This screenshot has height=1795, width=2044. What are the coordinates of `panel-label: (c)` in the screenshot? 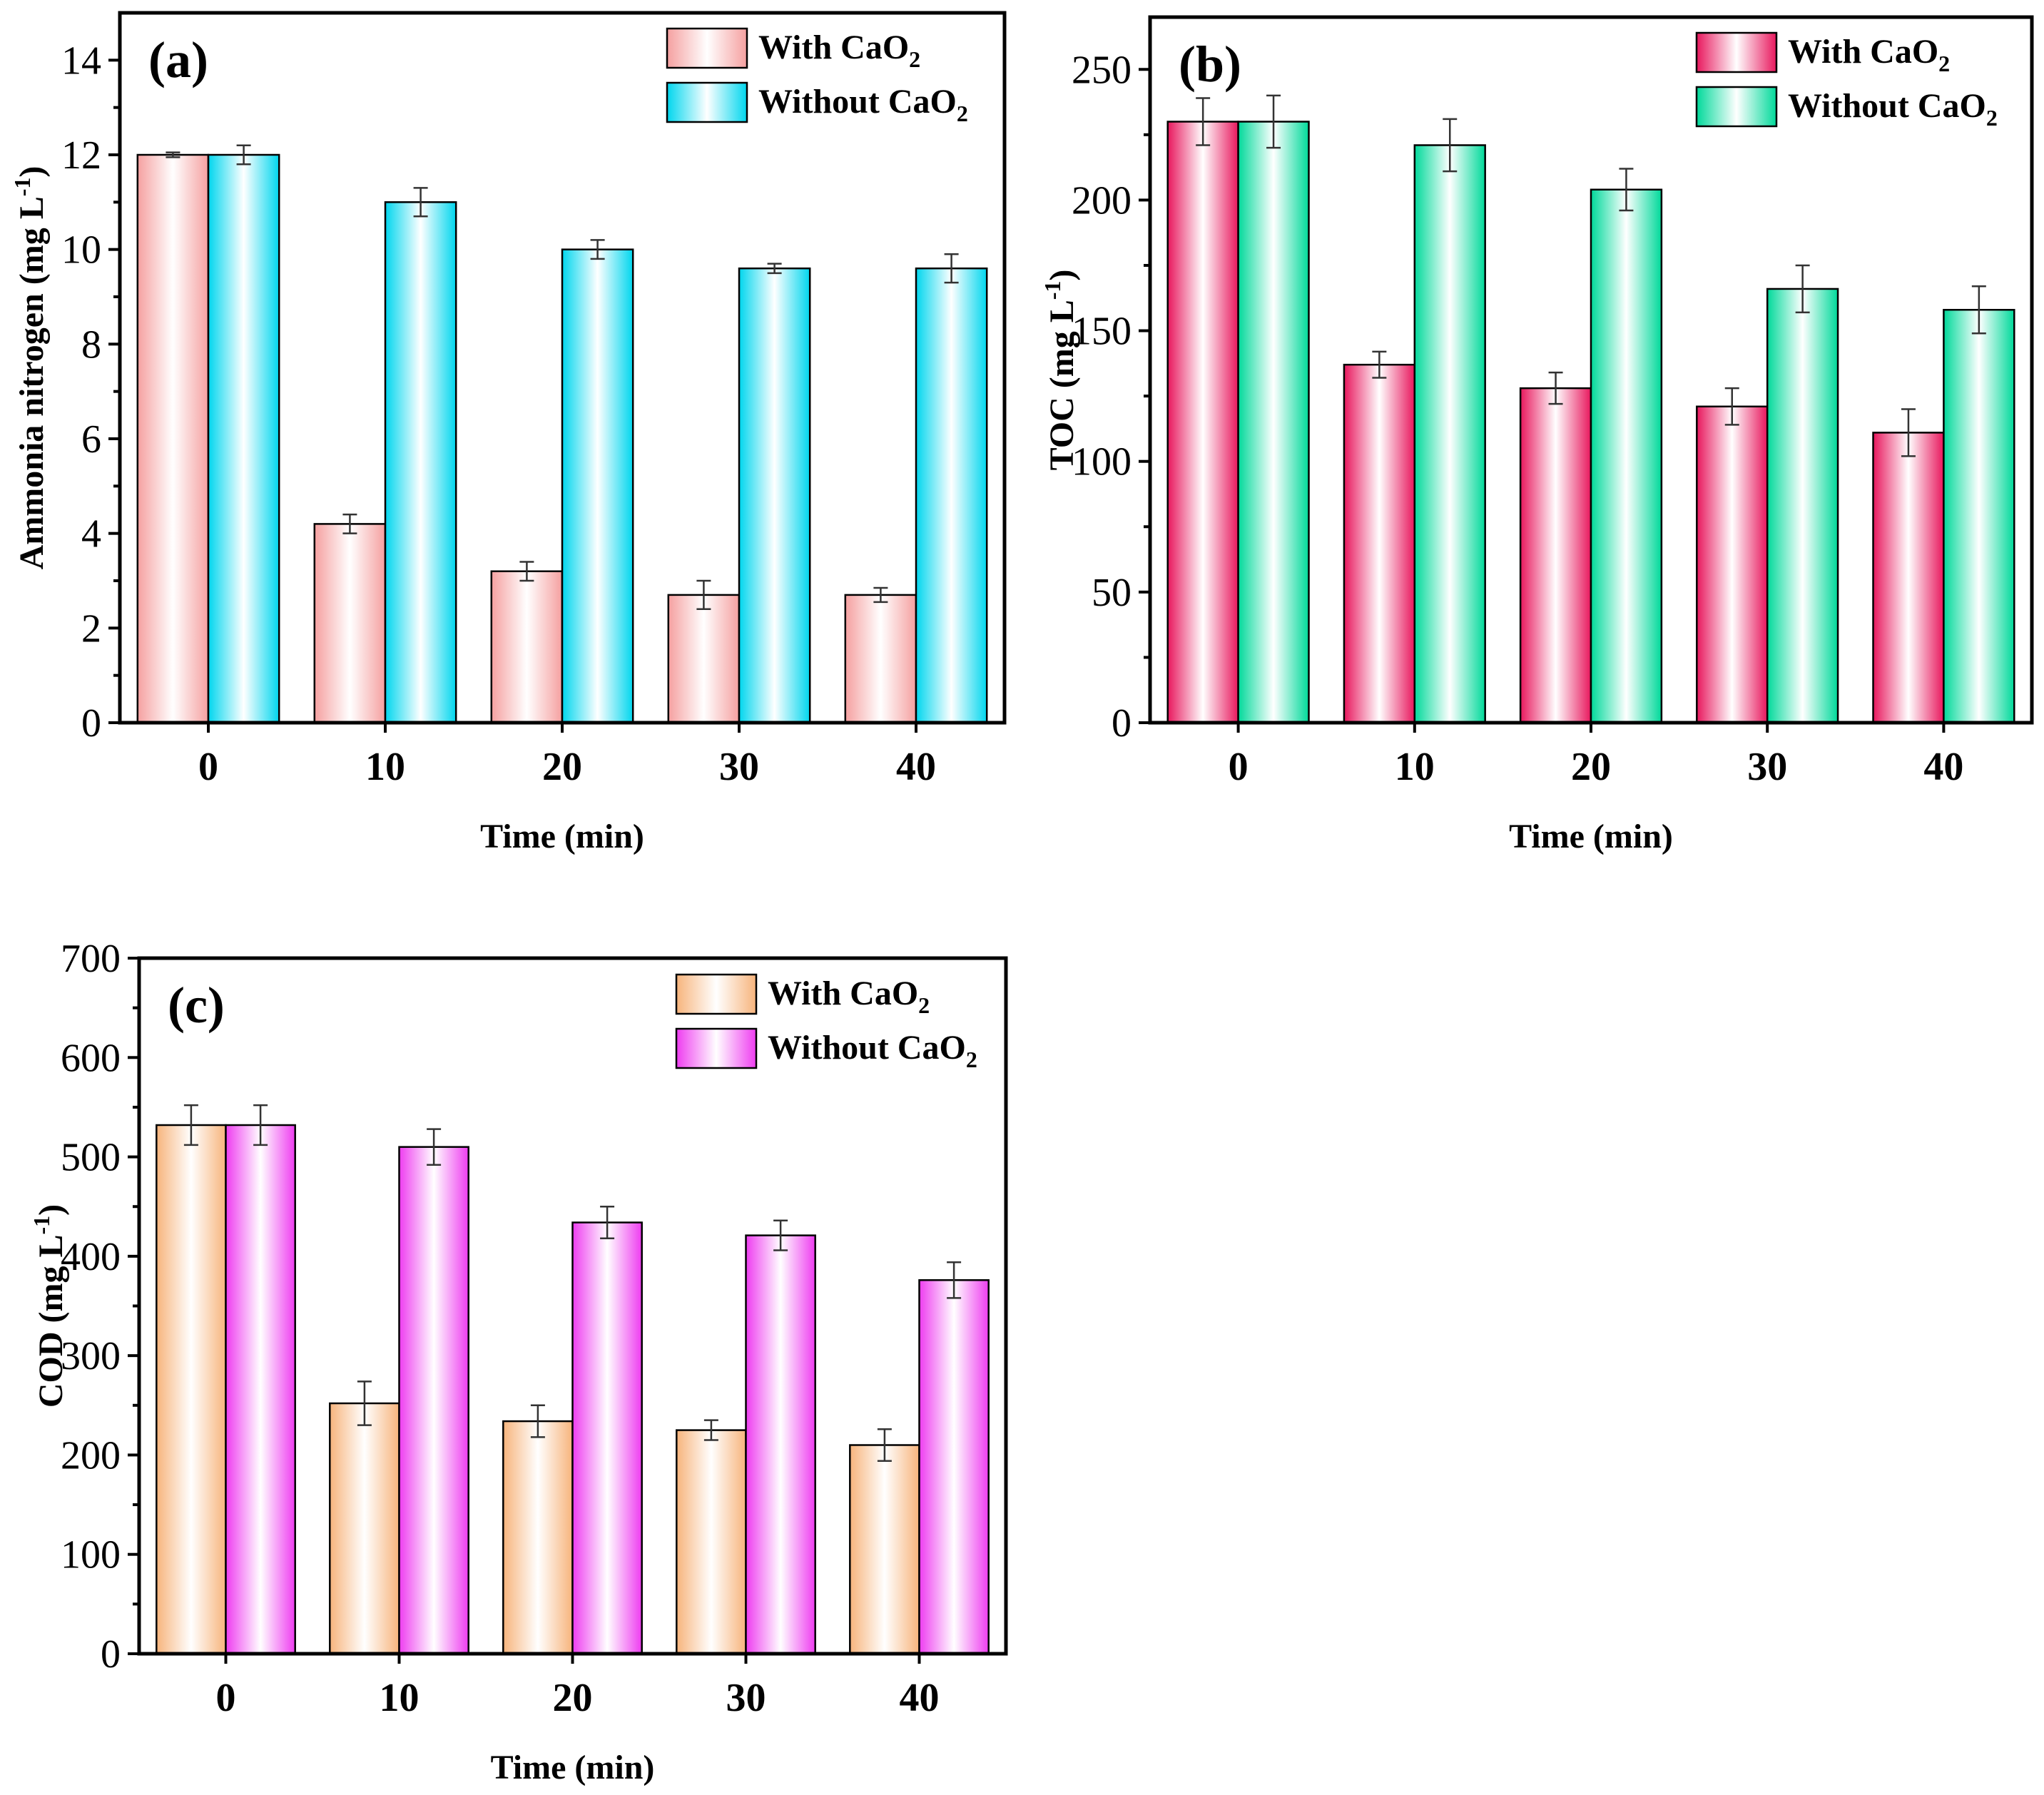 It's located at (196, 1005).